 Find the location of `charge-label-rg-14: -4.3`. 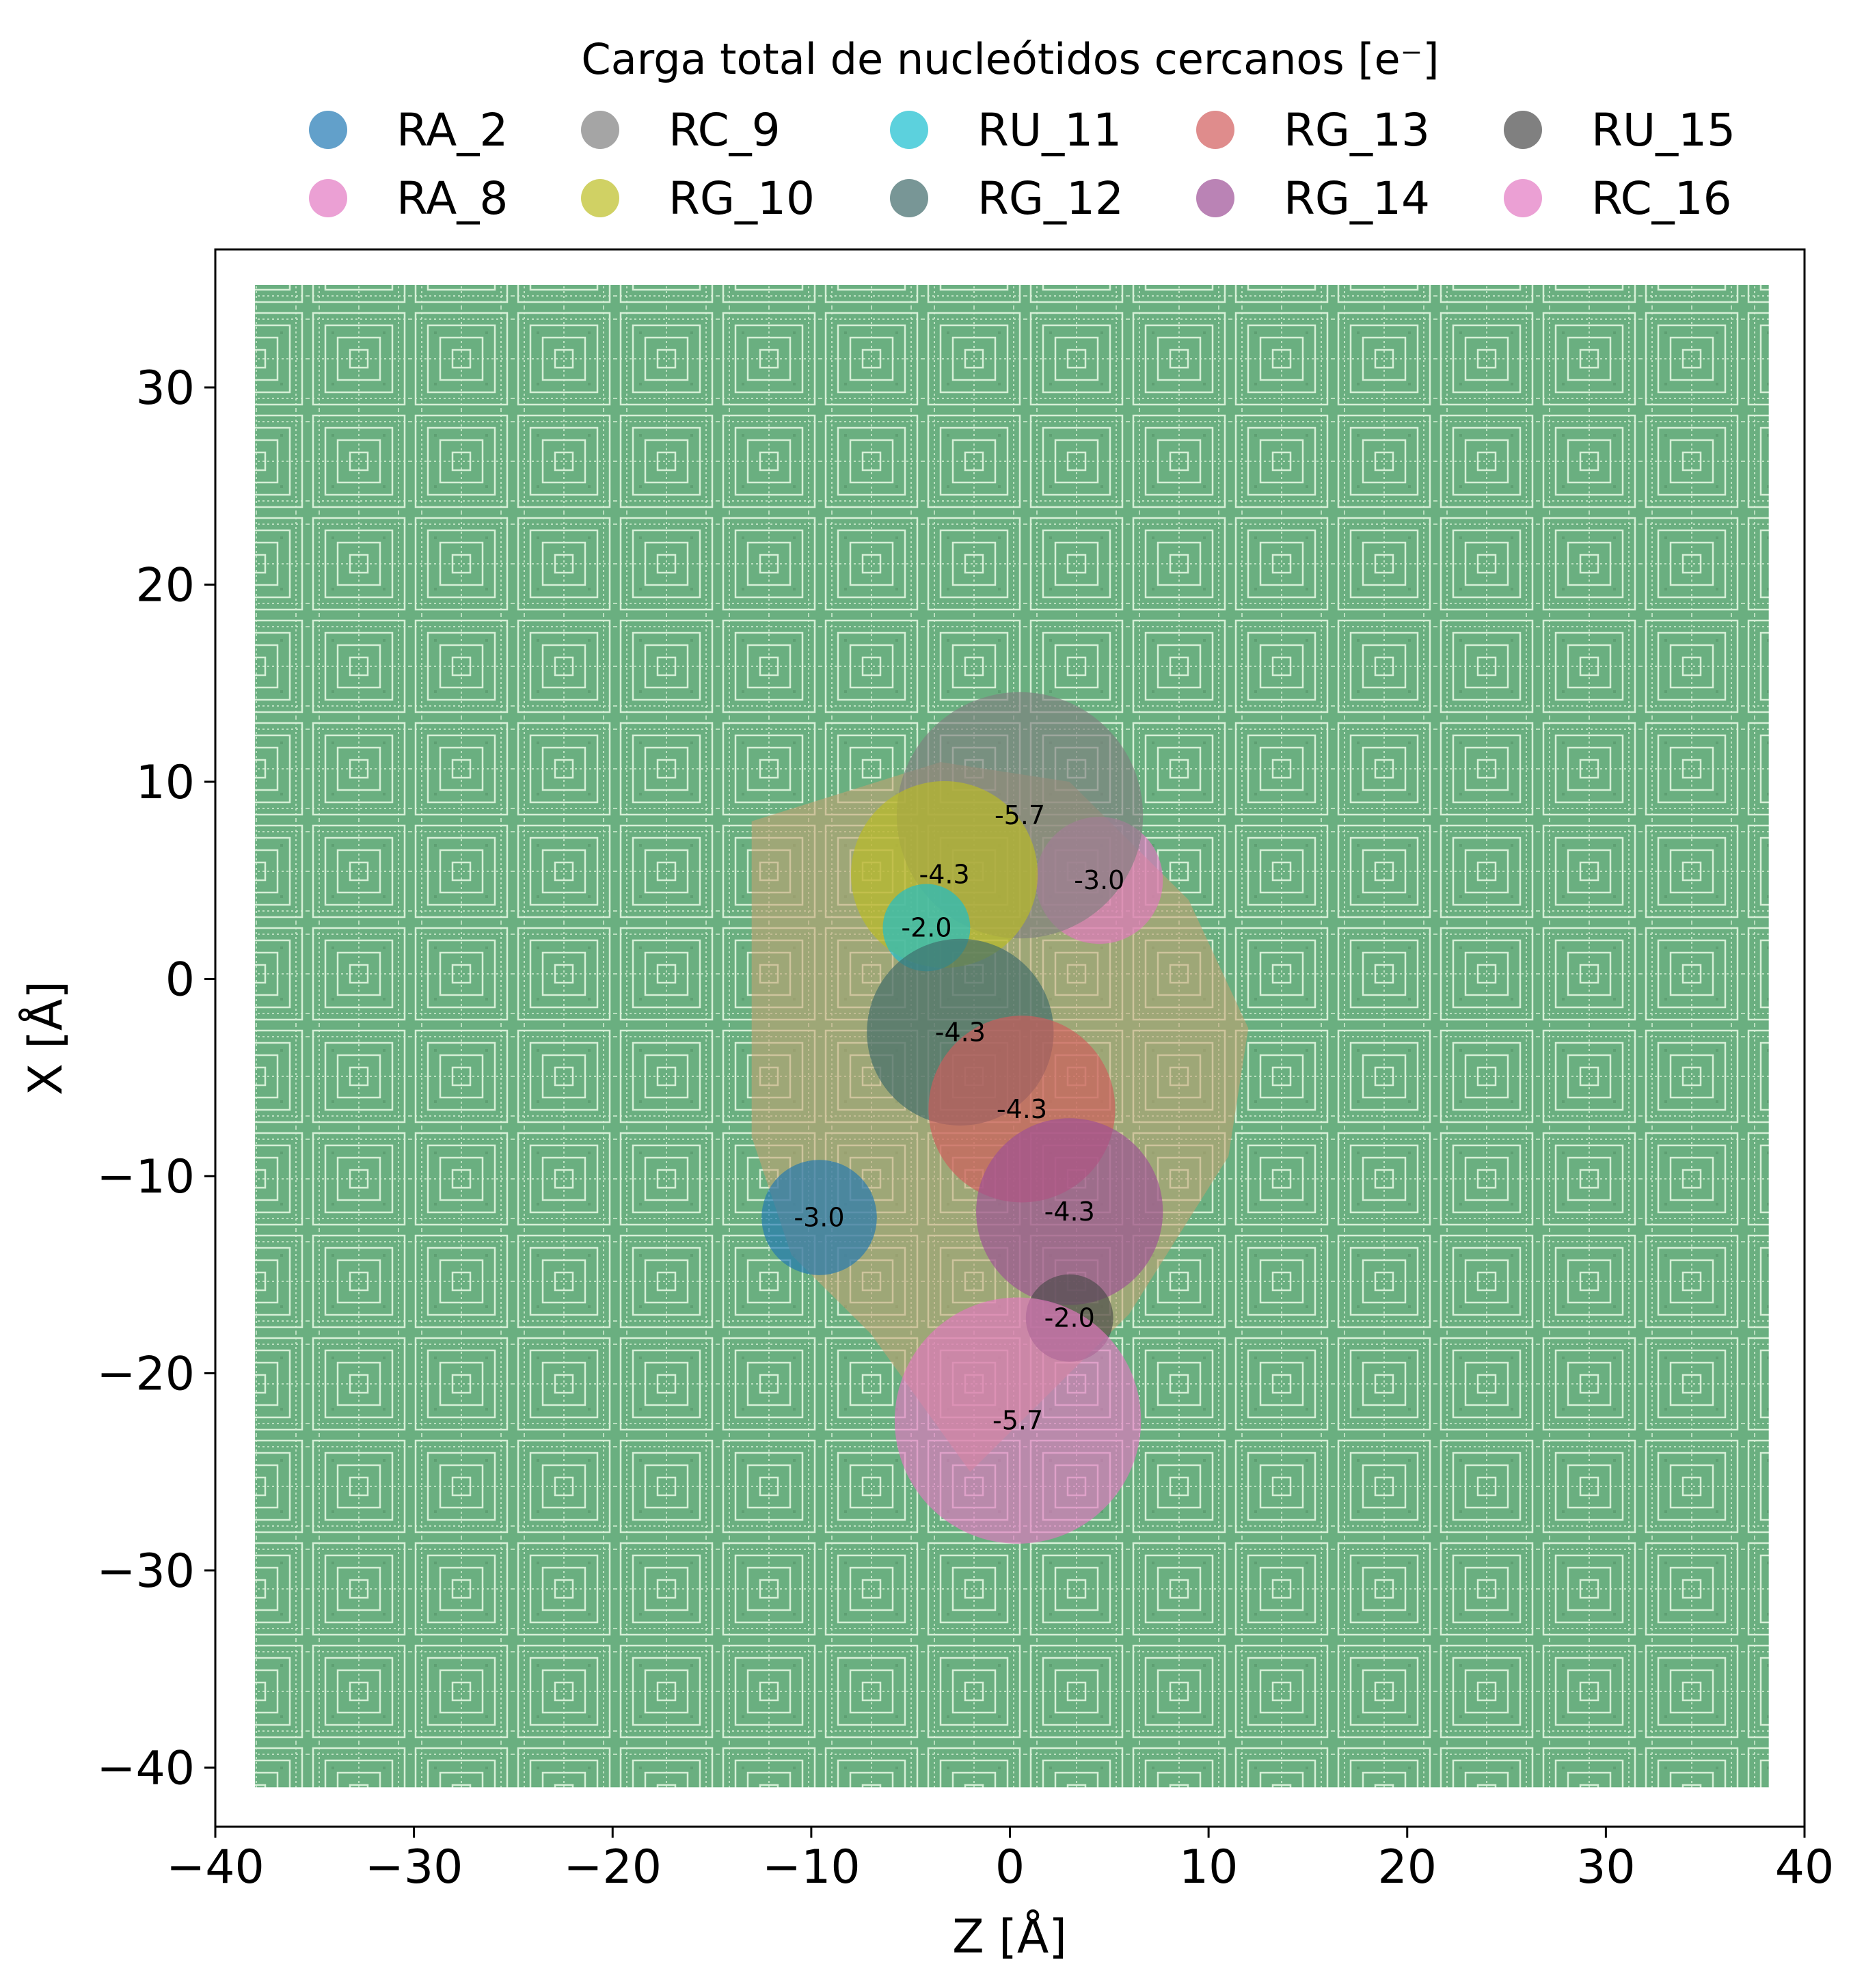

charge-label-rg-14: -4.3 is located at coordinates (1069, 1212).